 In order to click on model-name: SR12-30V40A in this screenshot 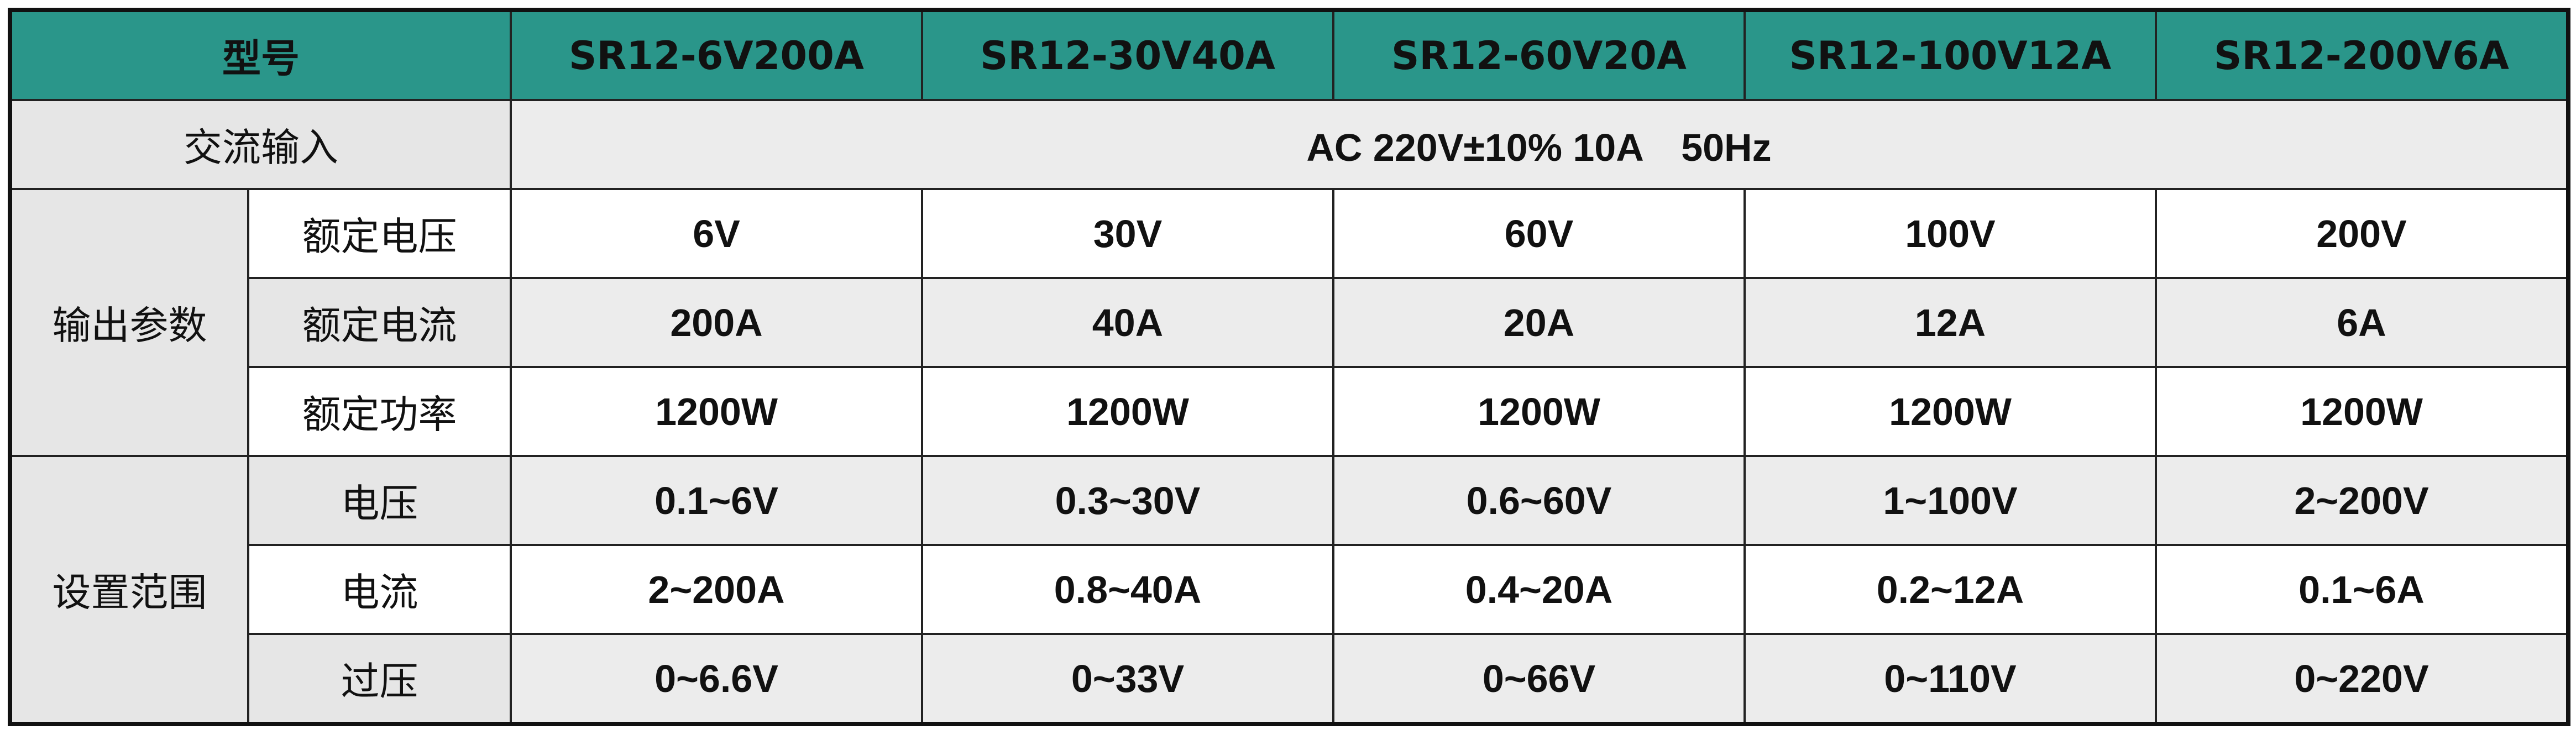, I will do `click(1127, 55)`.